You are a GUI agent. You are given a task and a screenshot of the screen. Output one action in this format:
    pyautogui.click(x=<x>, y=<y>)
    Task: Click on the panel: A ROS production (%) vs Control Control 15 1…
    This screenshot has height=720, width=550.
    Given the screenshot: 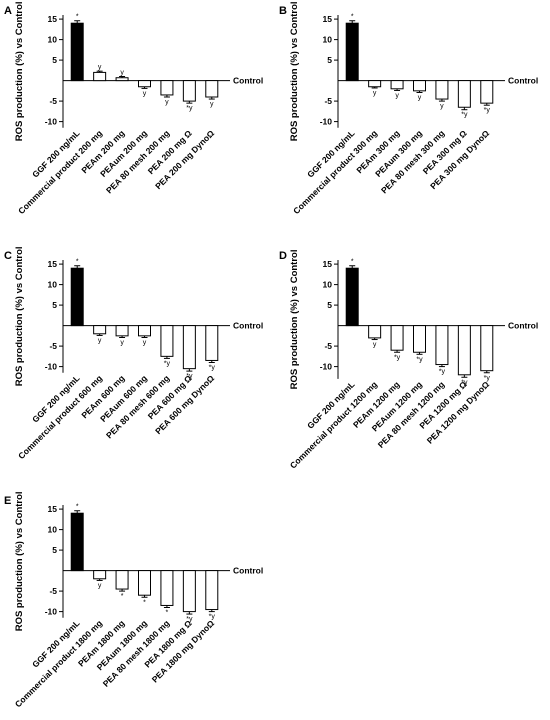 What is the action you would take?
    pyautogui.click(x=133, y=108)
    